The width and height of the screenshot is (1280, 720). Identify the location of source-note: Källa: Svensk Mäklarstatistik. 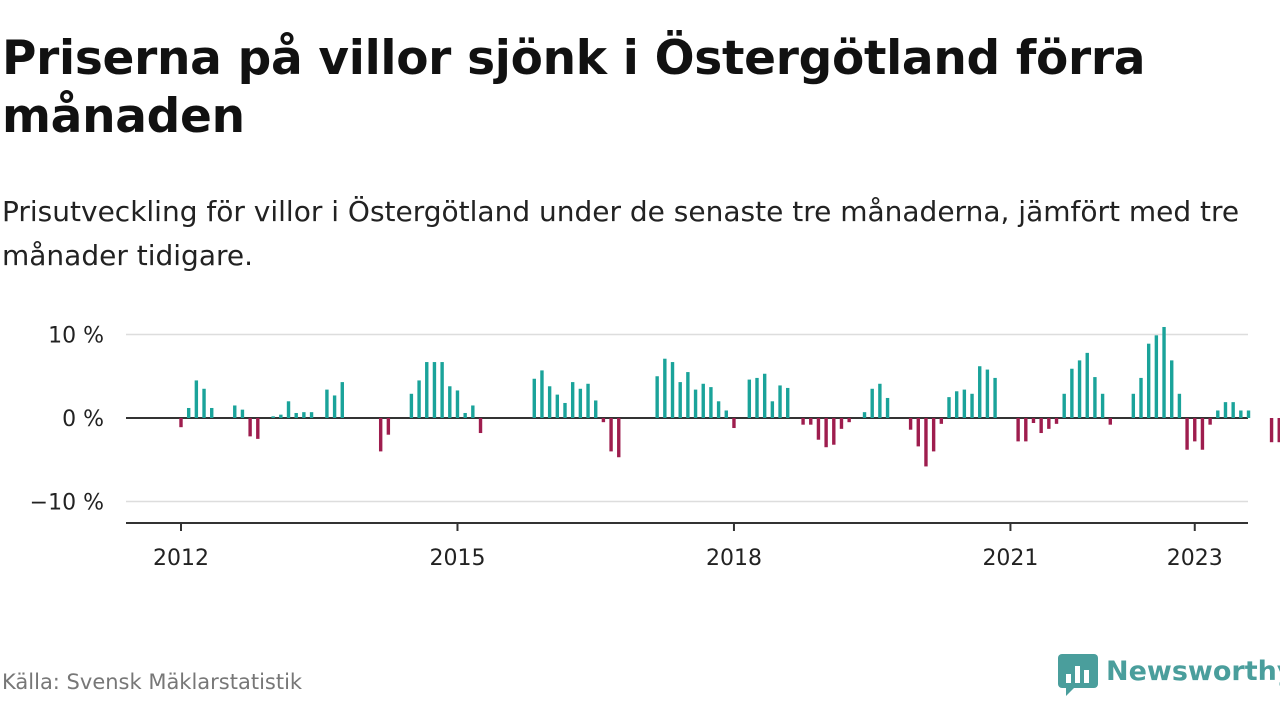
(152, 682).